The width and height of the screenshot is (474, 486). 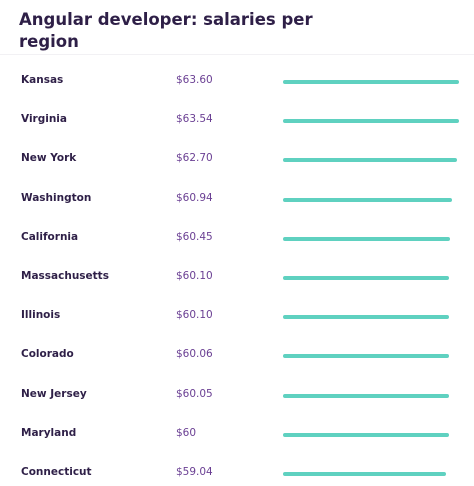 I want to click on salary-row: California $60.45, so click(x=237, y=239).